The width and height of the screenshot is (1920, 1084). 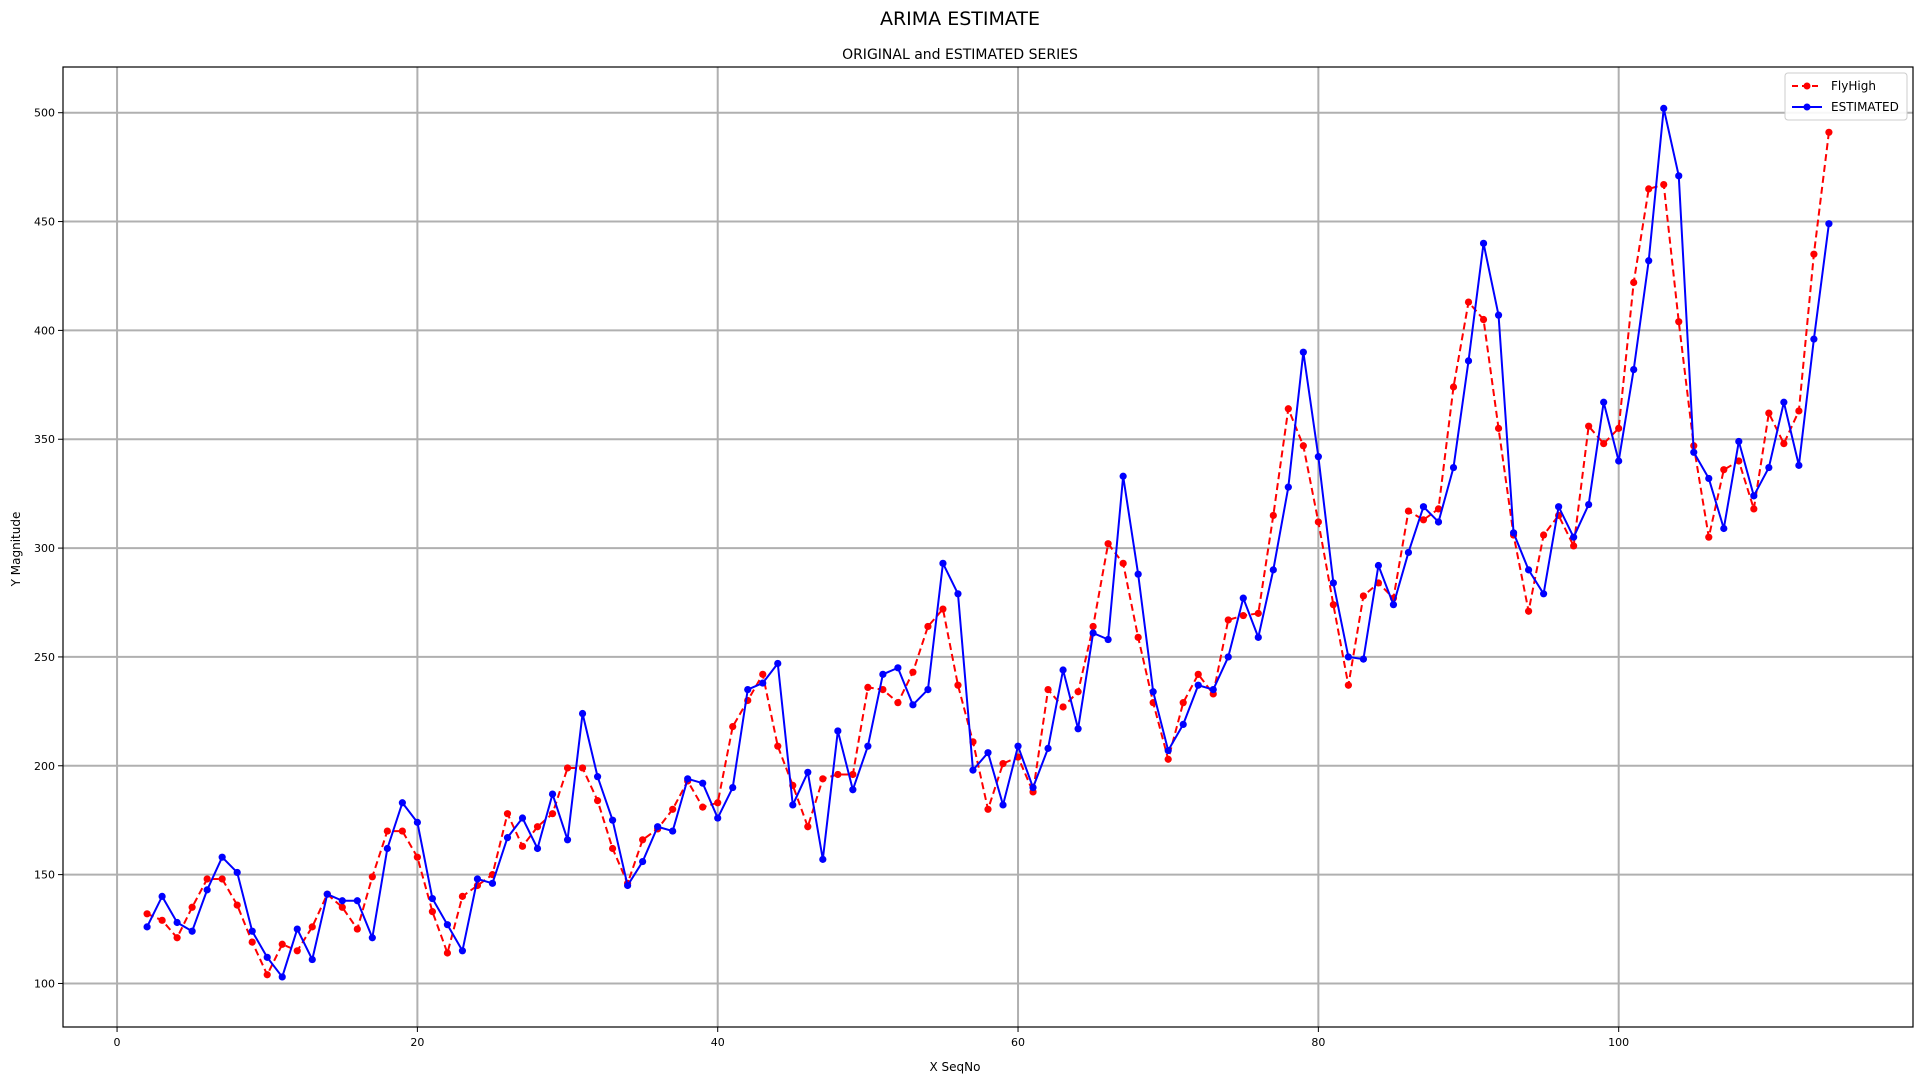 I want to click on y-tick-label: 150, so click(x=44, y=875).